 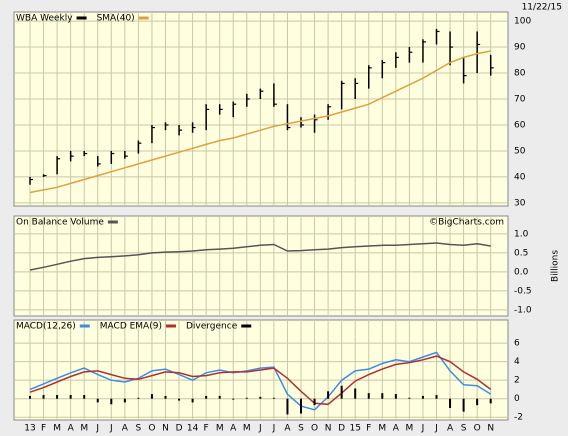 I want to click on y-tick-label: 0.5, so click(x=521, y=253).